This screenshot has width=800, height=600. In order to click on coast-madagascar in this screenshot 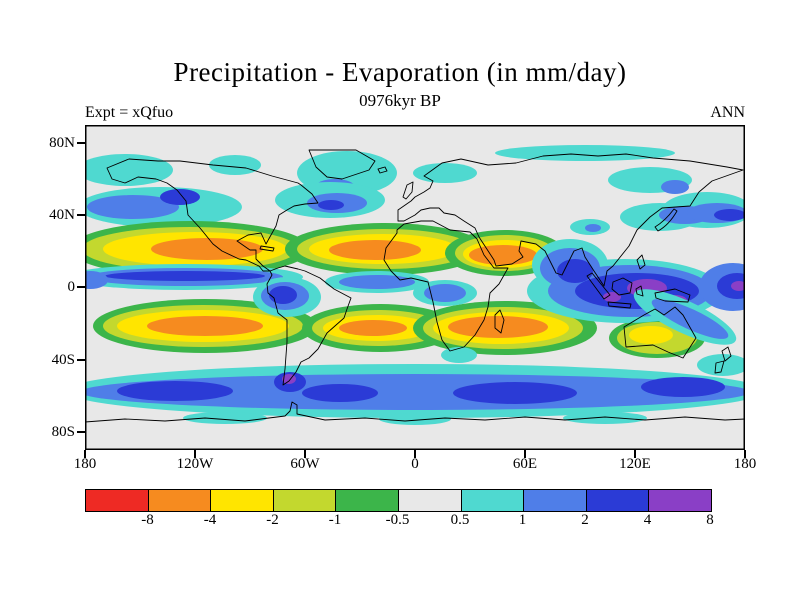, I will do `click(499, 321)`.